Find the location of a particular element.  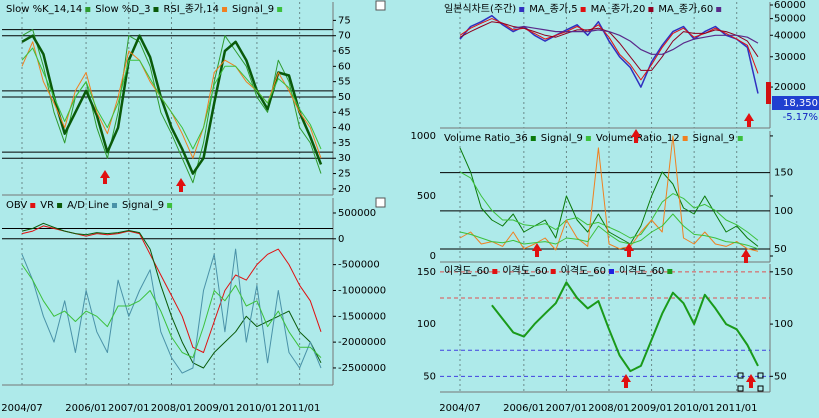

y-tick-label: -2000000 is located at coordinates (362, 342).